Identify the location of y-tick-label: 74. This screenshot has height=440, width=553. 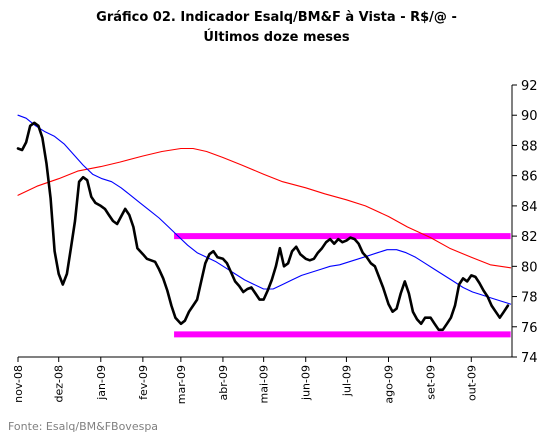
(529, 358).